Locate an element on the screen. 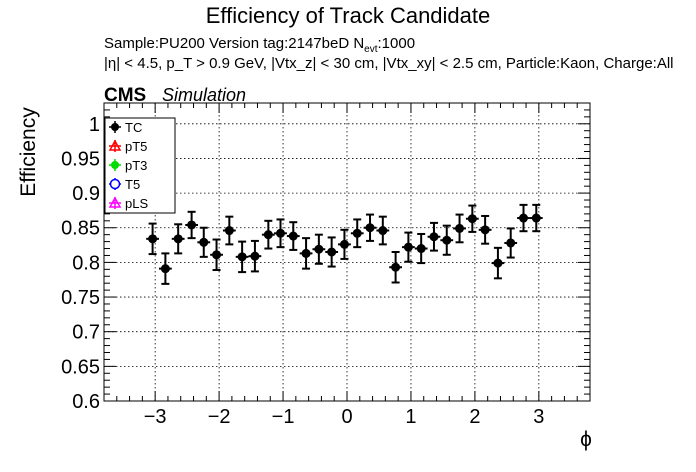  legend-label: pT3 is located at coordinates (136, 165).